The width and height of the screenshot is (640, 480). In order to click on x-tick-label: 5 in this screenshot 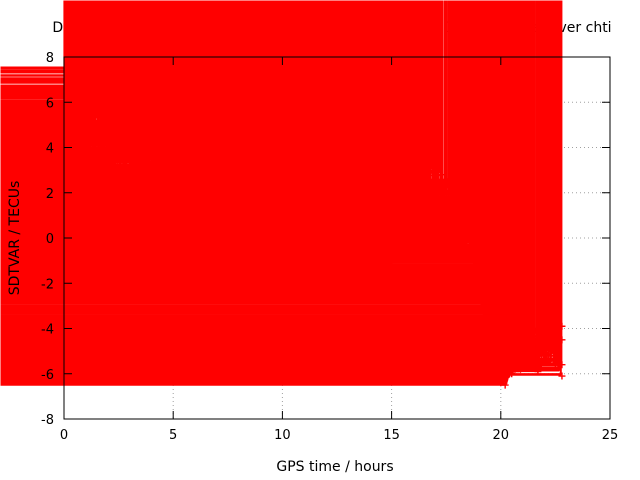, I will do `click(173, 435)`.